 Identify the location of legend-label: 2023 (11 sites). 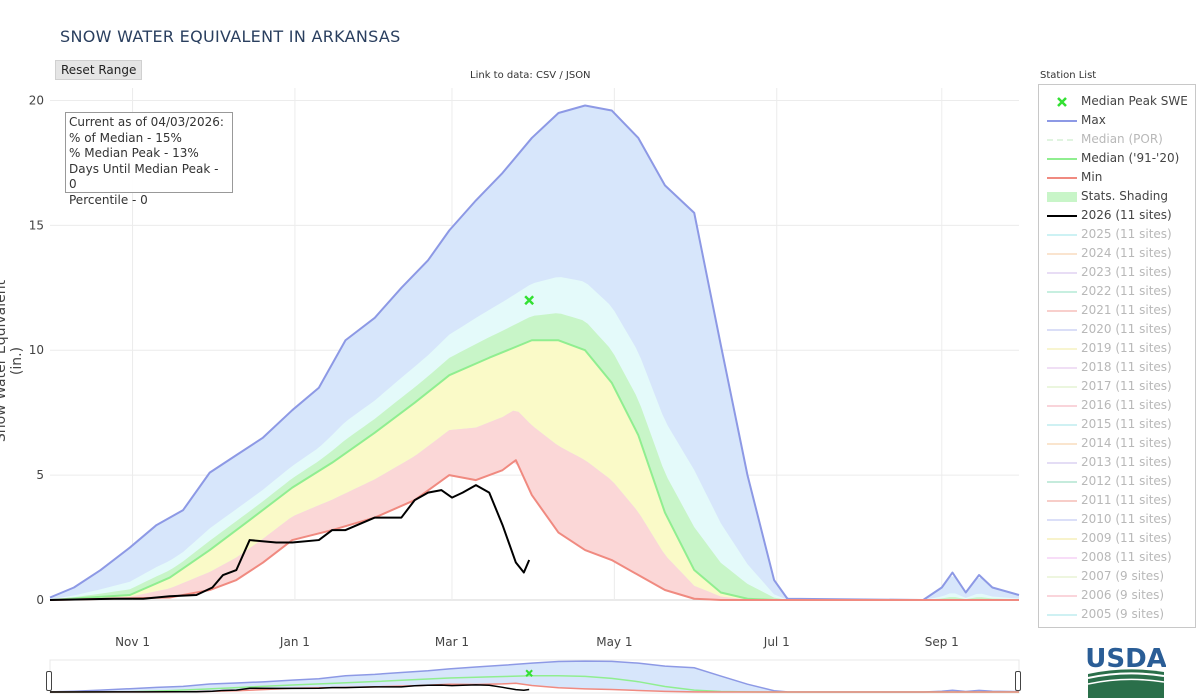
(1126, 272).